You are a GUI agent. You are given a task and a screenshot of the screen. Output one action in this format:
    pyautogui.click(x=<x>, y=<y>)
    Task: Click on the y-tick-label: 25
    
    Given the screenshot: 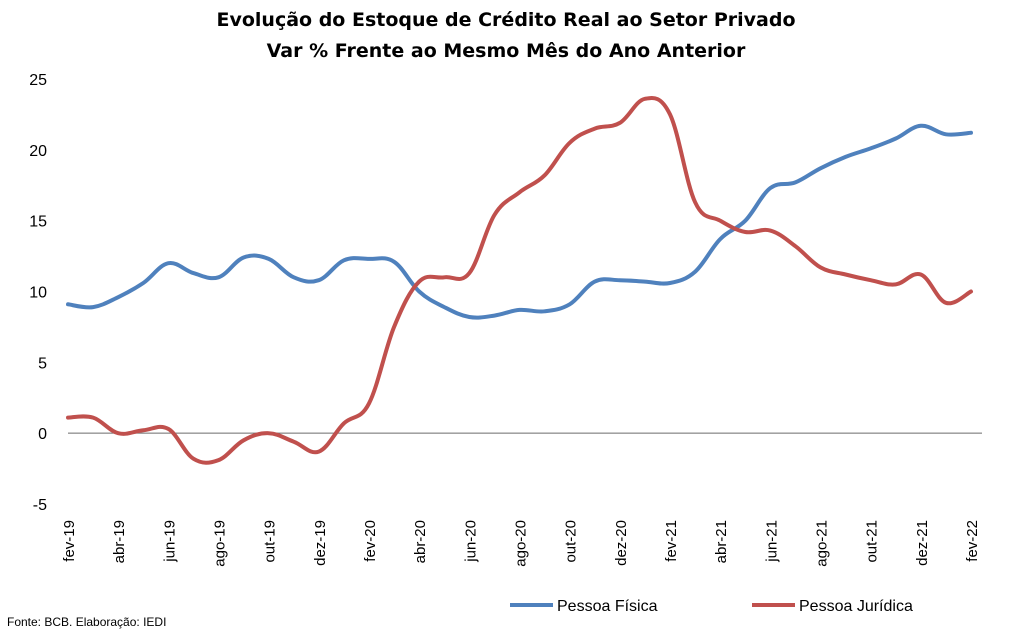 What is the action you would take?
    pyautogui.click(x=38, y=80)
    